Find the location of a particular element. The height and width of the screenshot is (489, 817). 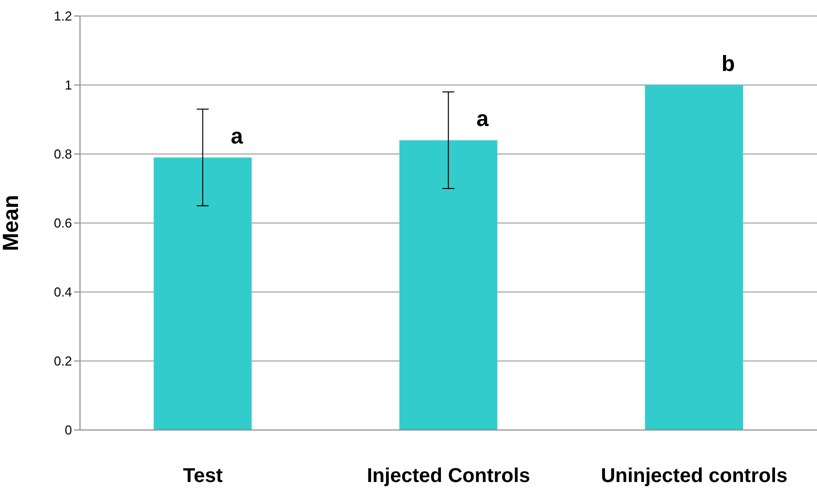

y-axis-title: Mean is located at coordinates (11, 223).